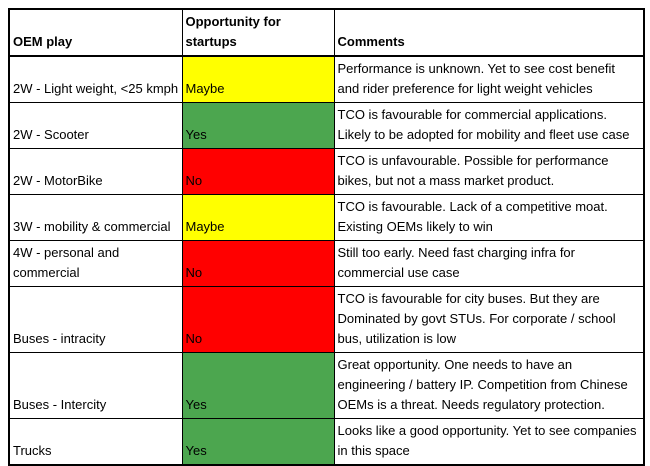 This screenshot has height=466, width=650. I want to click on cell-play: 2W - Scooter, so click(95, 125).